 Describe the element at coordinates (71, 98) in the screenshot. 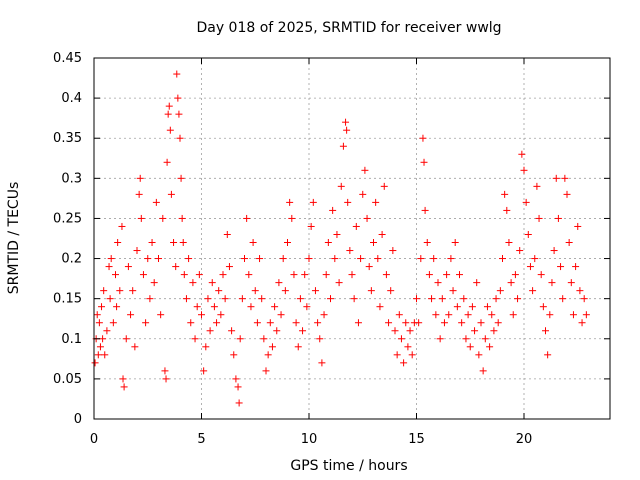

I see `y-tick-label: 0.4` at that location.